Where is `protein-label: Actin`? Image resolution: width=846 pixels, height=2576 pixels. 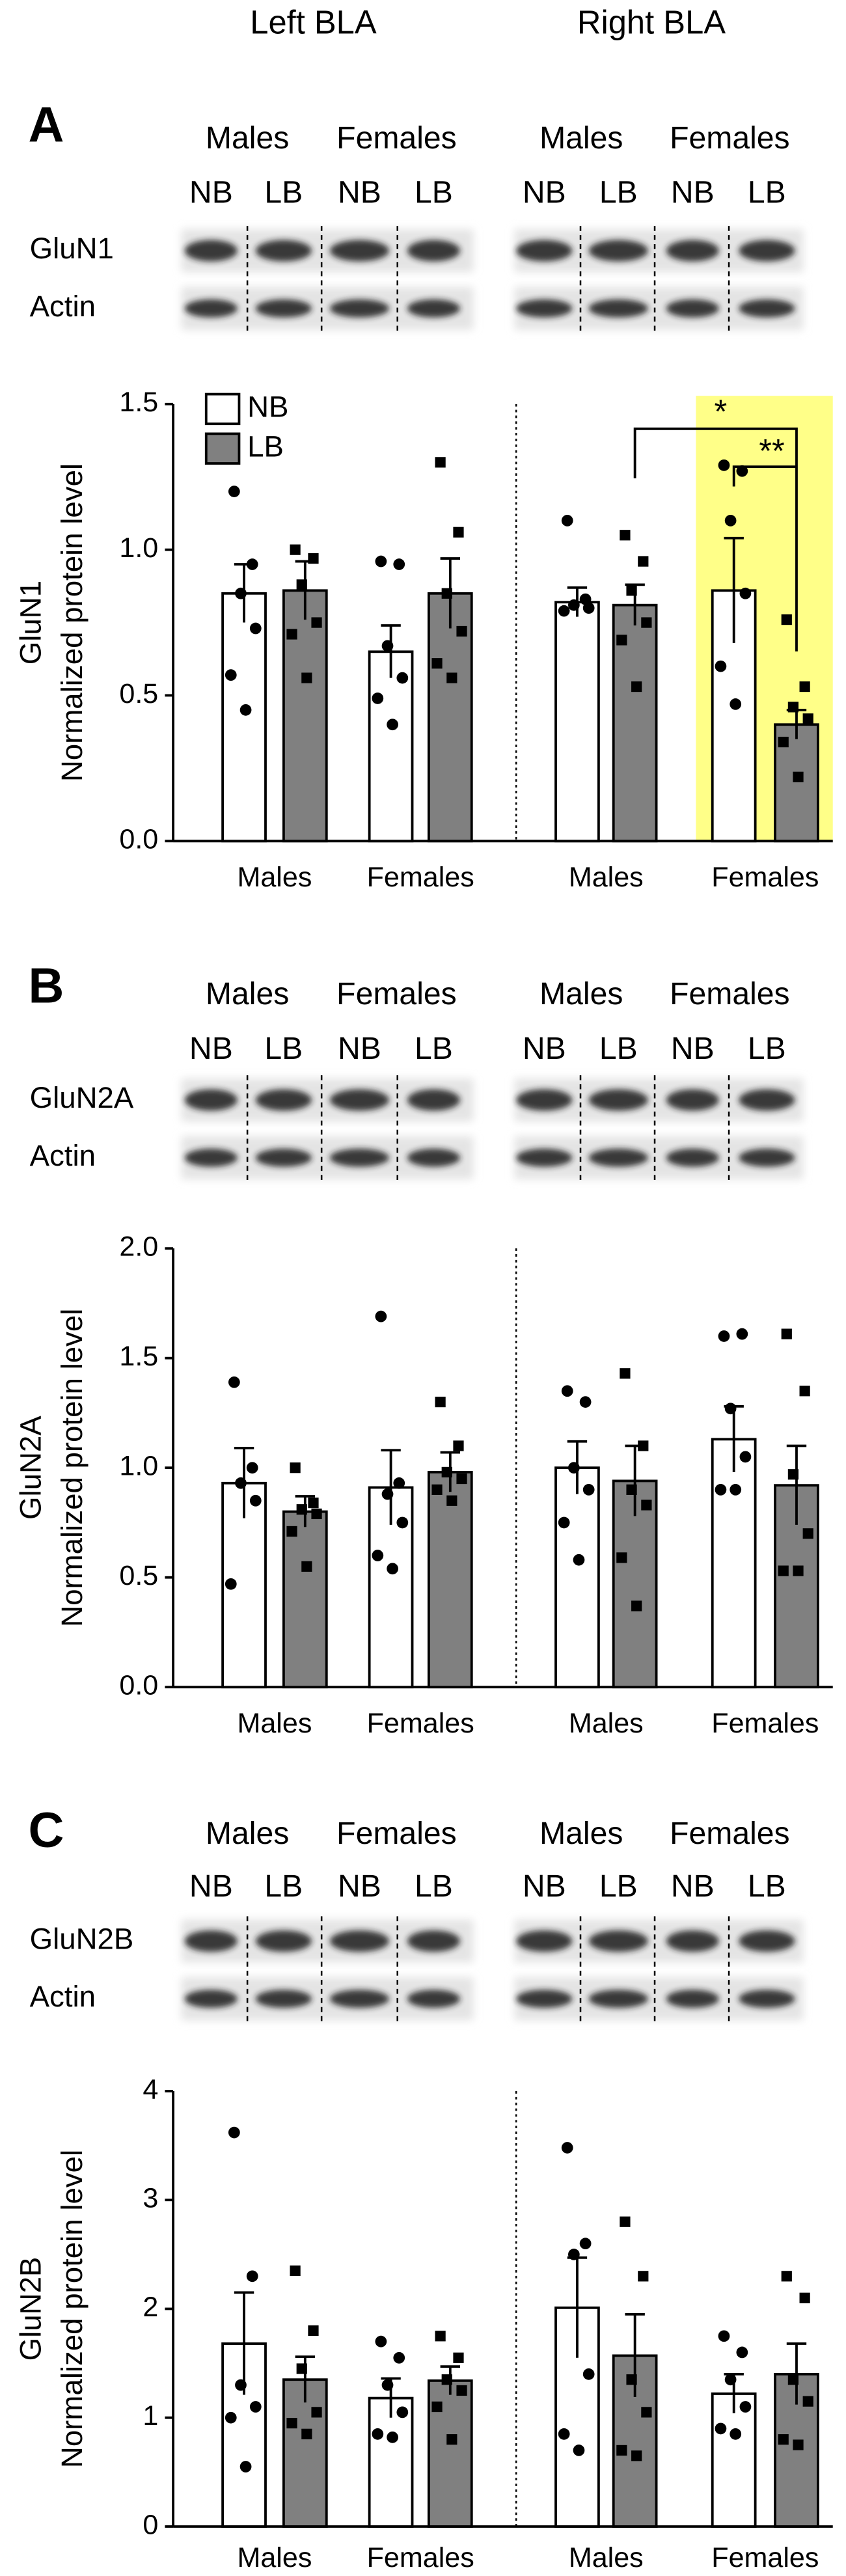
protein-label: Actin is located at coordinates (63, 1156).